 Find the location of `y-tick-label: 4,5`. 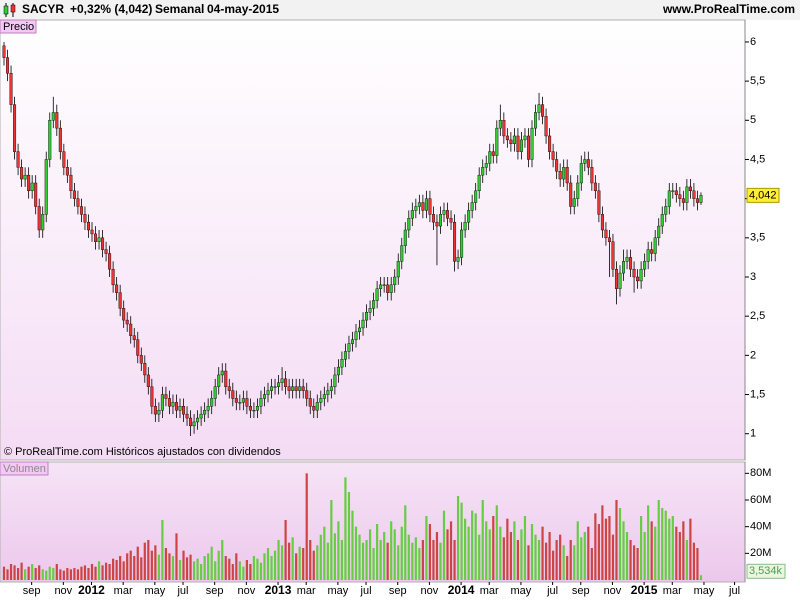

y-tick-label: 4,5 is located at coordinates (757, 159).